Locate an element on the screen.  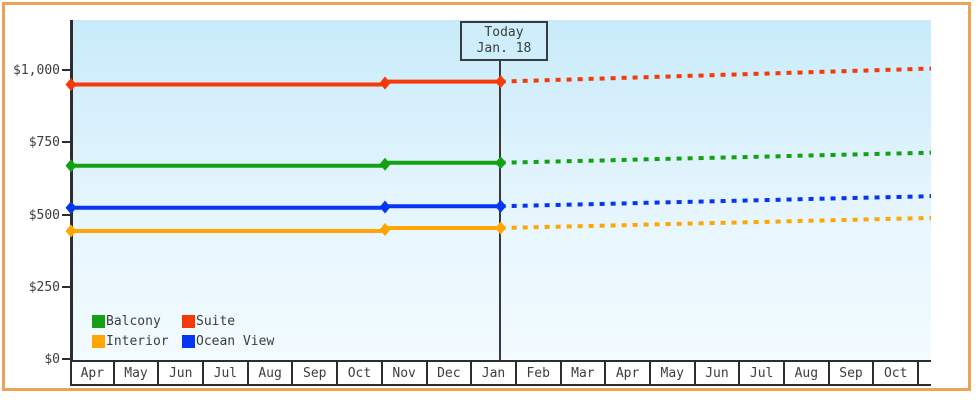
today-annotation: Today Jan. 18 is located at coordinates (504, 41).